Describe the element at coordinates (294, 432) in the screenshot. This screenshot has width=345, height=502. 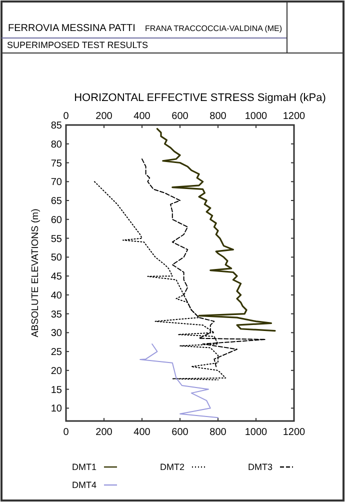
I see `x2-tick-label: 1200` at that location.